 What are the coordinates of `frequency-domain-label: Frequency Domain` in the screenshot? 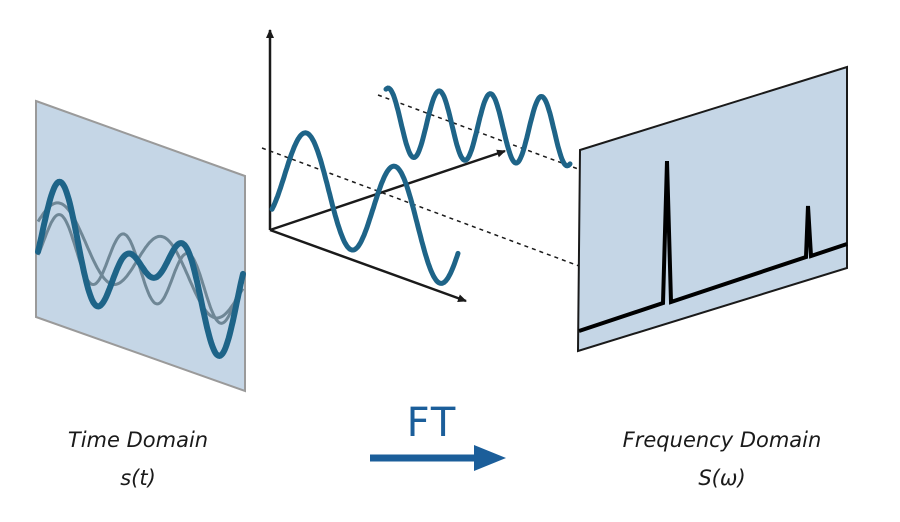 It's located at (722, 440).